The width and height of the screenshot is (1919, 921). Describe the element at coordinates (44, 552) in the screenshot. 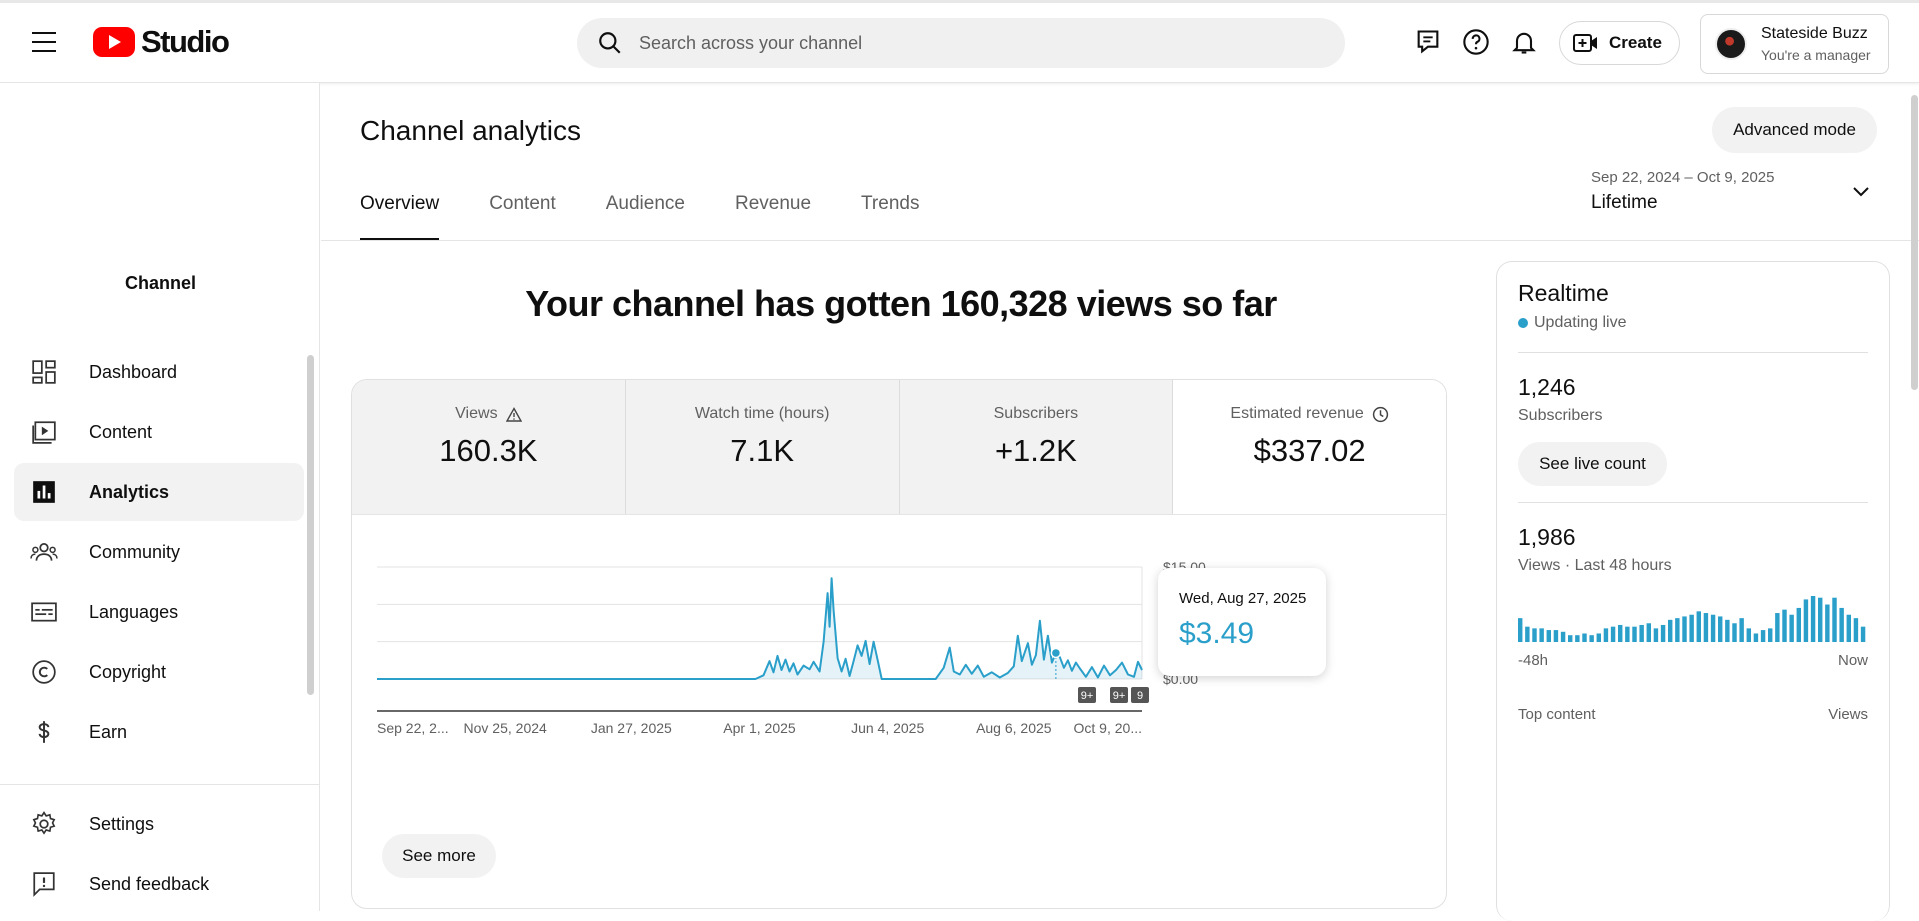

I see `community-icon` at that location.